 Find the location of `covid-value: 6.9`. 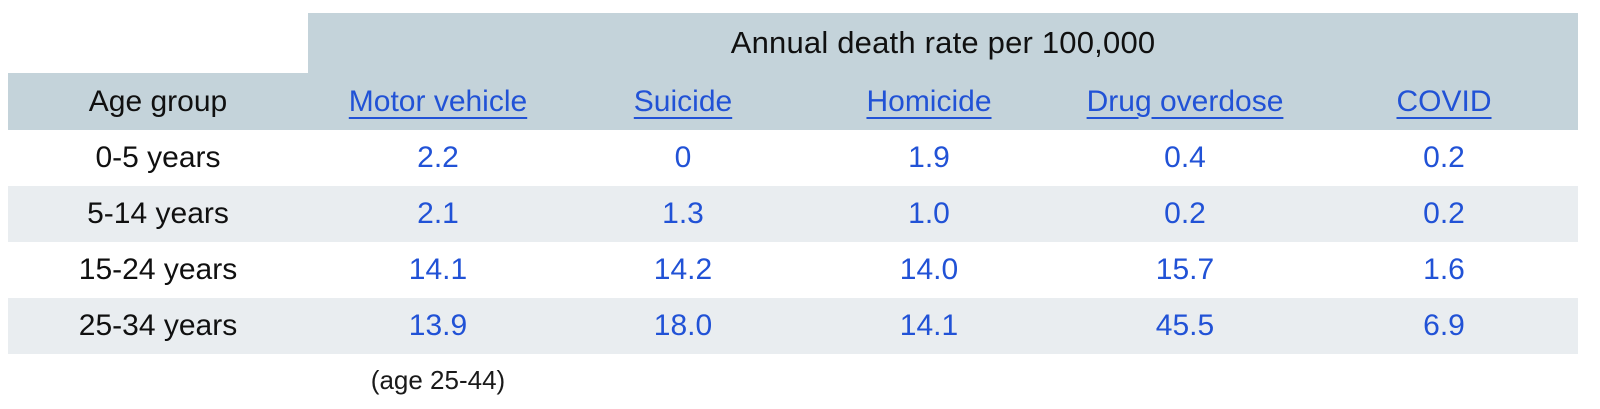

covid-value: 6.9 is located at coordinates (1444, 325).